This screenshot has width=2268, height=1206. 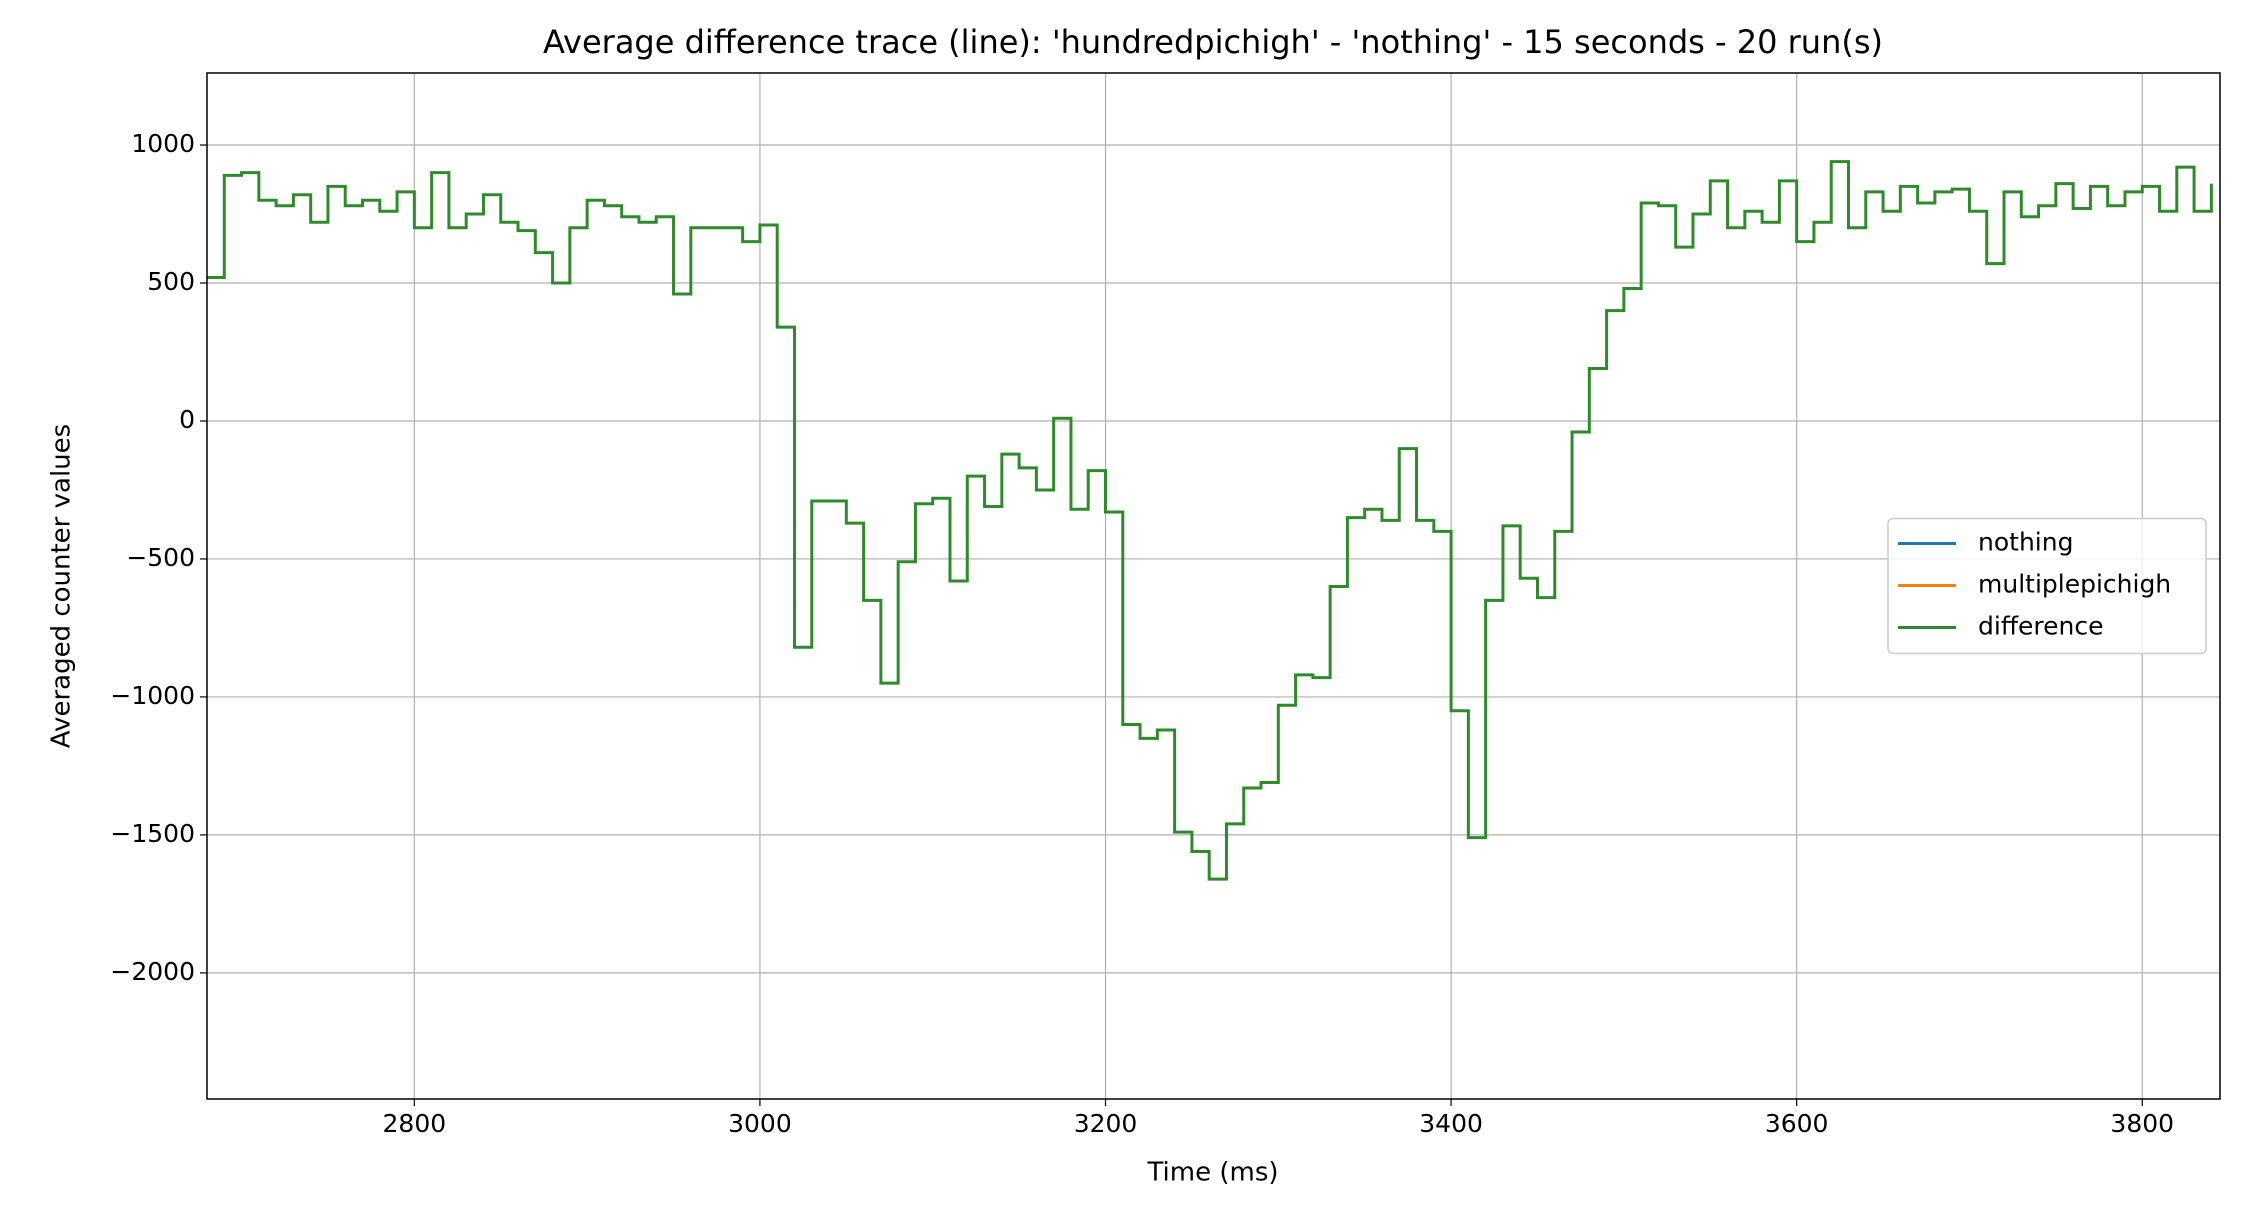 What do you see at coordinates (1451, 1123) in the screenshot?
I see `x-tick-label: 3400` at bounding box center [1451, 1123].